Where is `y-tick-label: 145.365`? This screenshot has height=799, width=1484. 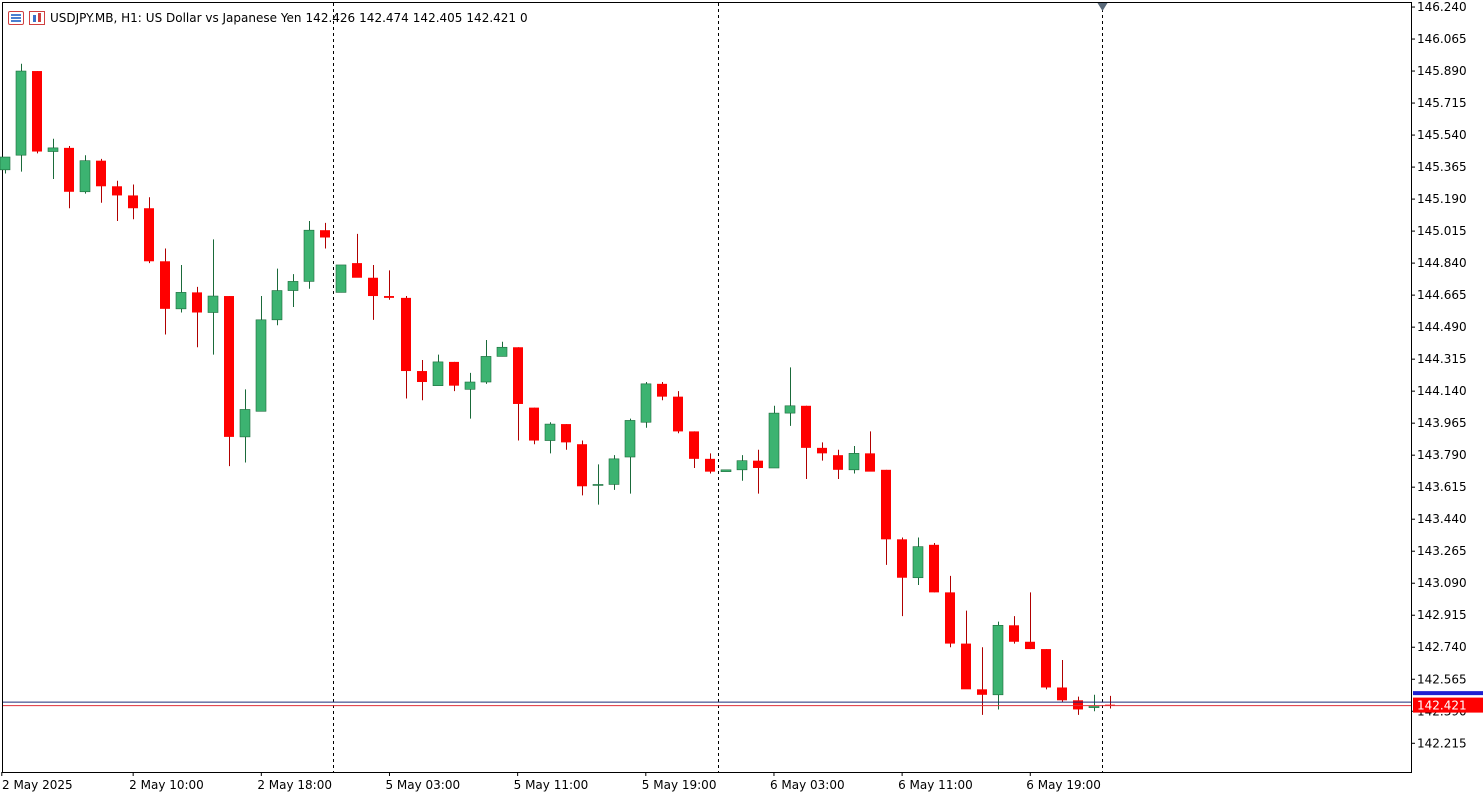 y-tick-label: 145.365 is located at coordinates (1442, 167).